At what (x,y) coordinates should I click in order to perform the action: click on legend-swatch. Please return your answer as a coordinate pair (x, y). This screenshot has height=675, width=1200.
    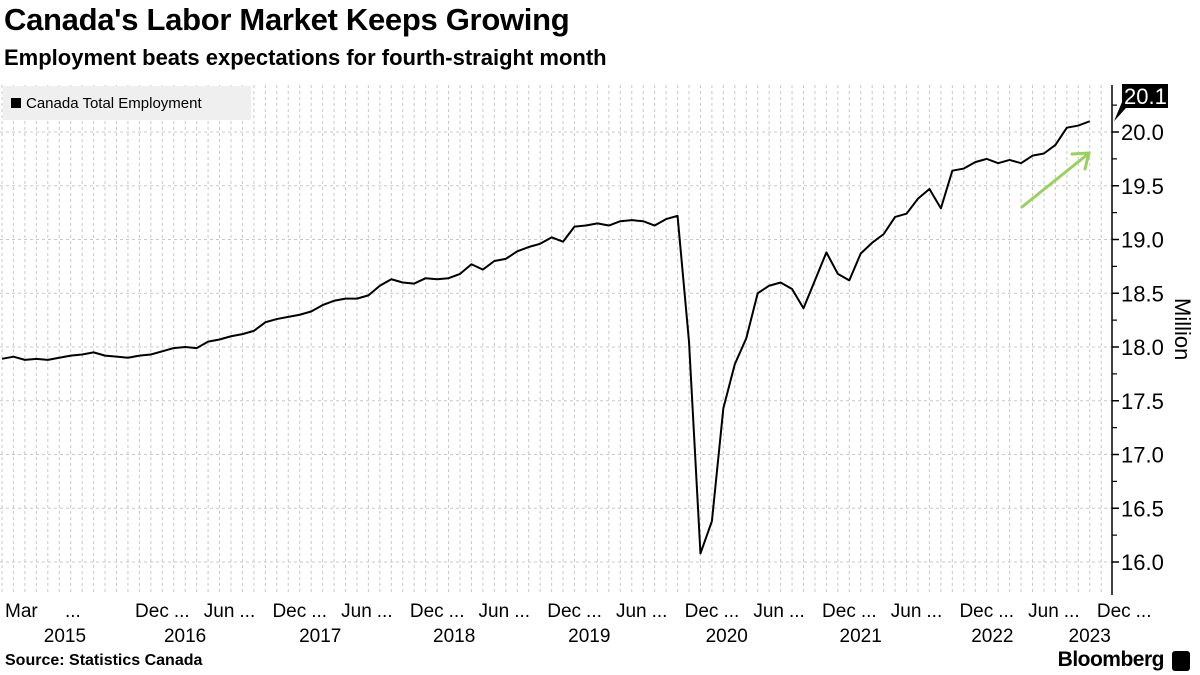
    Looking at the image, I should click on (16, 103).